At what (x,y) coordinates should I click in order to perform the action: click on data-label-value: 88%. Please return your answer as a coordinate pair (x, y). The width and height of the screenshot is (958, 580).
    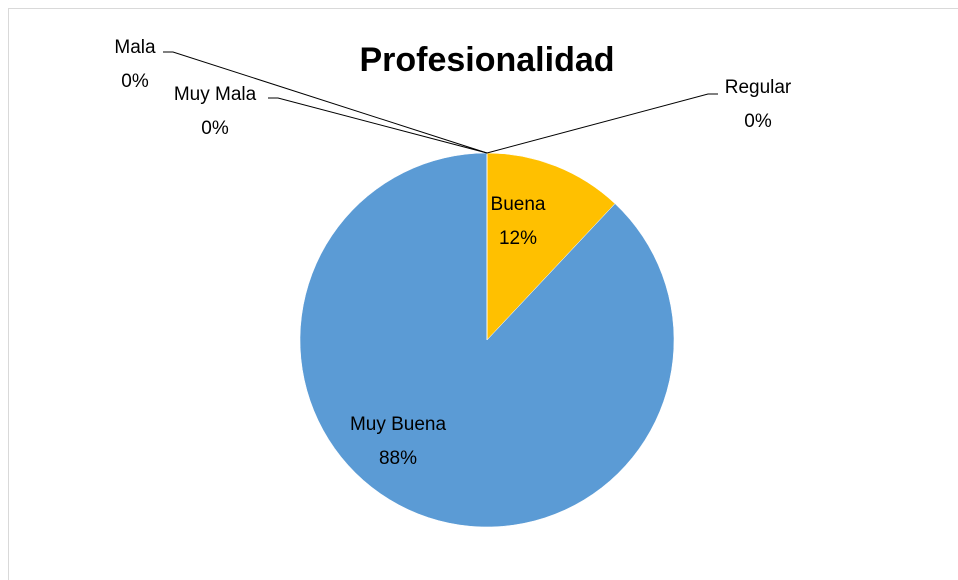
    Looking at the image, I should click on (398, 458).